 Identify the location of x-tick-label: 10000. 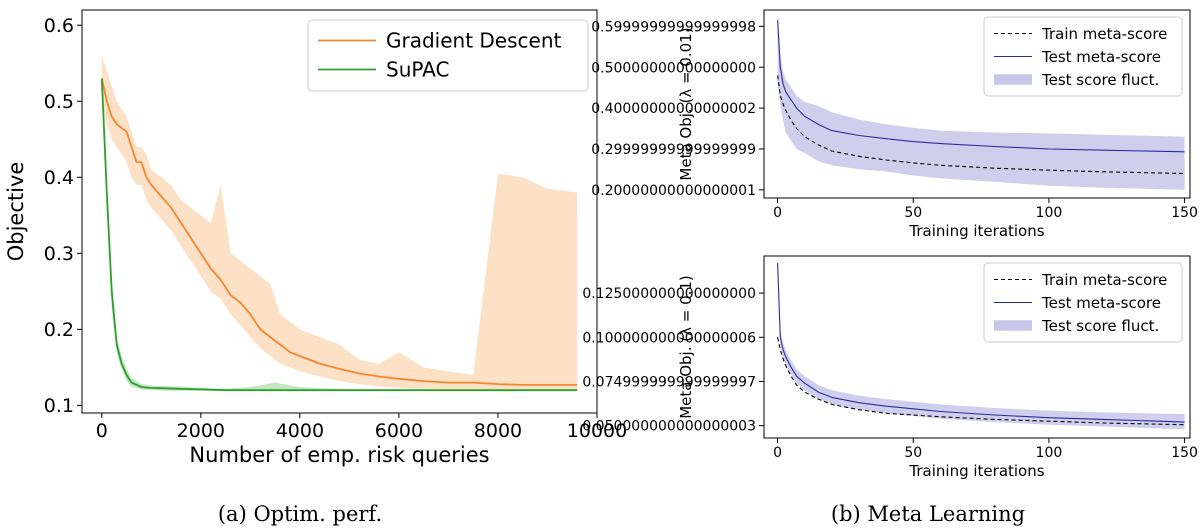
(597, 431).